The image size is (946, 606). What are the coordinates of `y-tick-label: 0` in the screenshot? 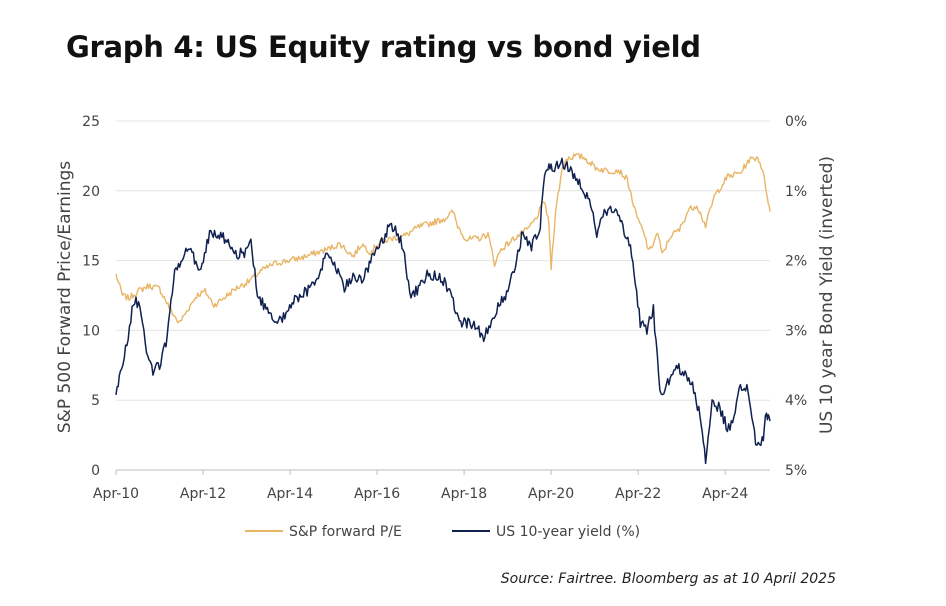 It's located at (95, 471).